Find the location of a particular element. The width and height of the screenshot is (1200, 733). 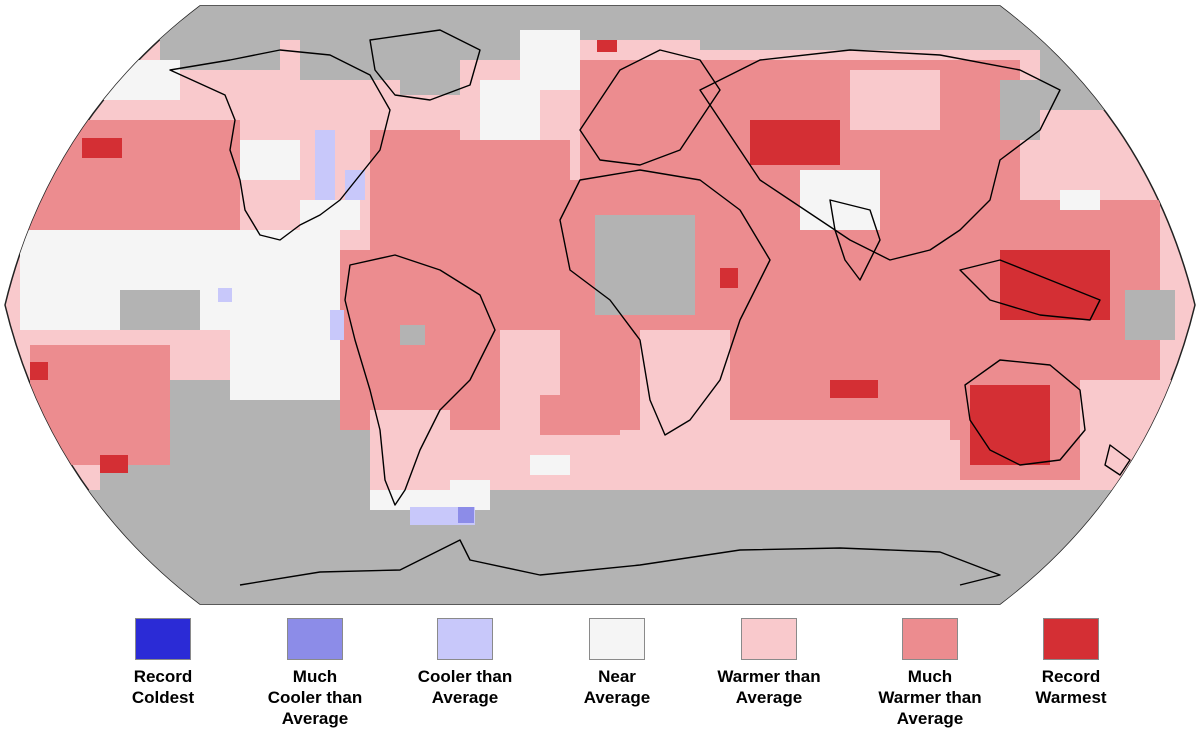

region-north-pacific is located at coordinates (130, 175).